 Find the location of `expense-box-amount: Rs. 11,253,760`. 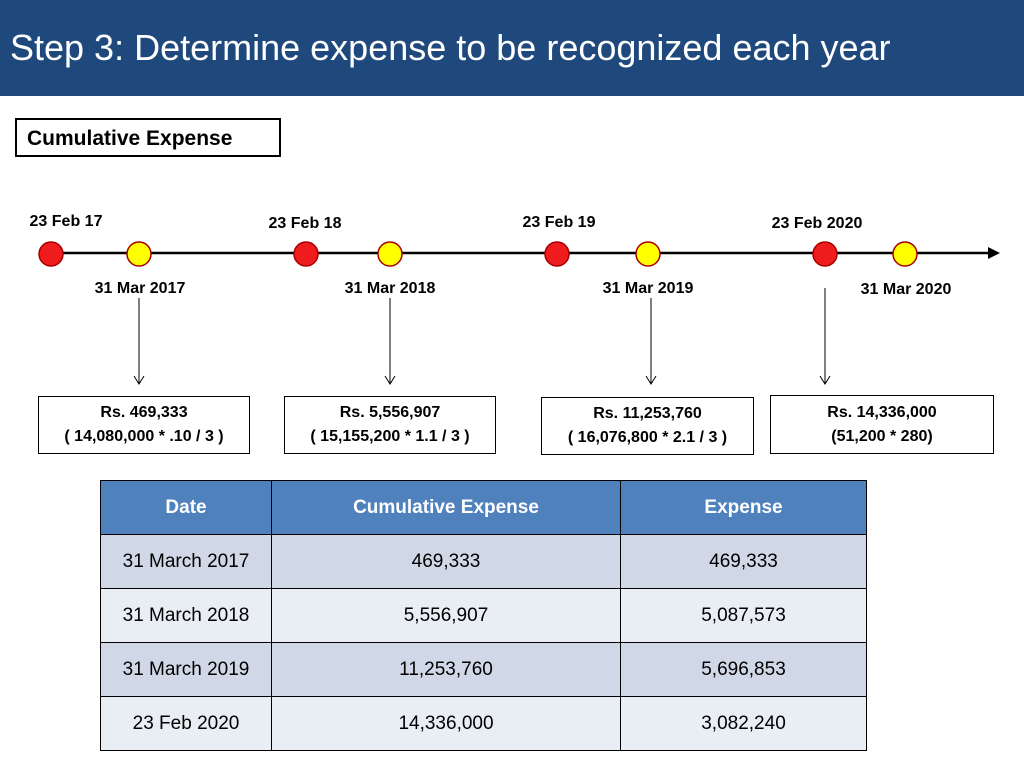

expense-box-amount: Rs. 11,253,760 is located at coordinates (647, 413).